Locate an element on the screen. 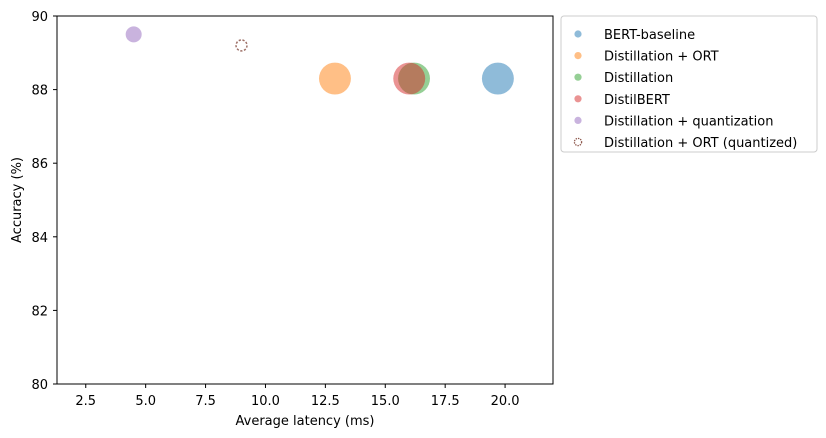 Image resolution: width=826 pixels, height=438 pixels. x-tick-label: 12.5 is located at coordinates (325, 401).